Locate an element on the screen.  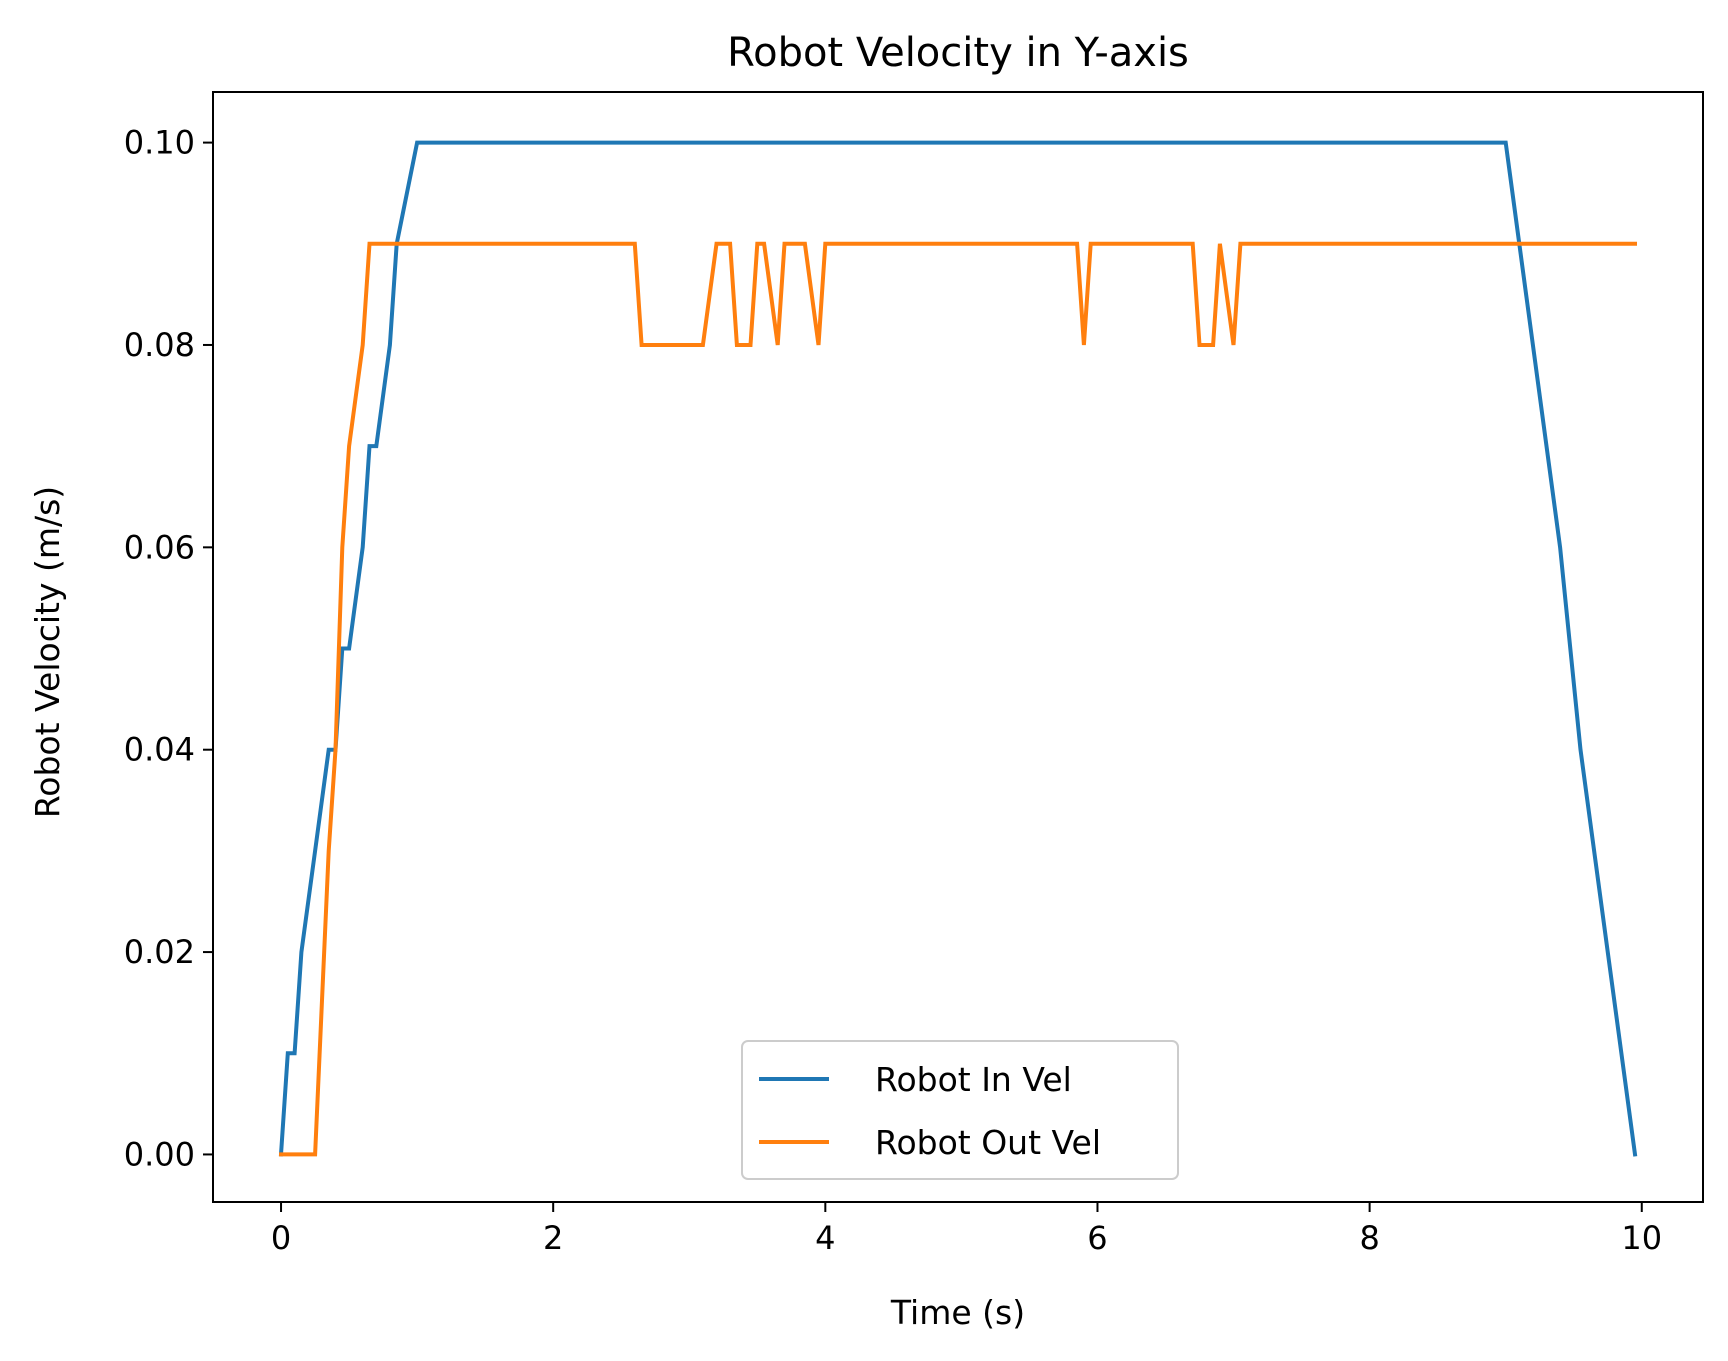
x-tick-label: 10 is located at coordinates (1641, 1238).